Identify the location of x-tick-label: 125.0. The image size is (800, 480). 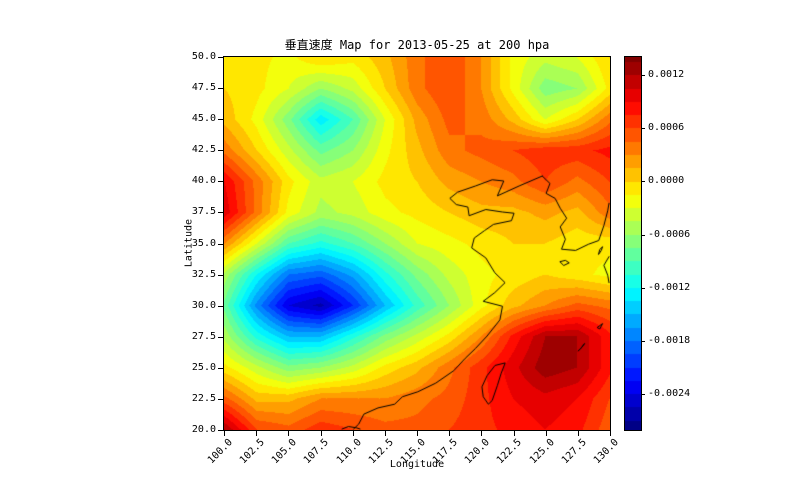
(542, 452).